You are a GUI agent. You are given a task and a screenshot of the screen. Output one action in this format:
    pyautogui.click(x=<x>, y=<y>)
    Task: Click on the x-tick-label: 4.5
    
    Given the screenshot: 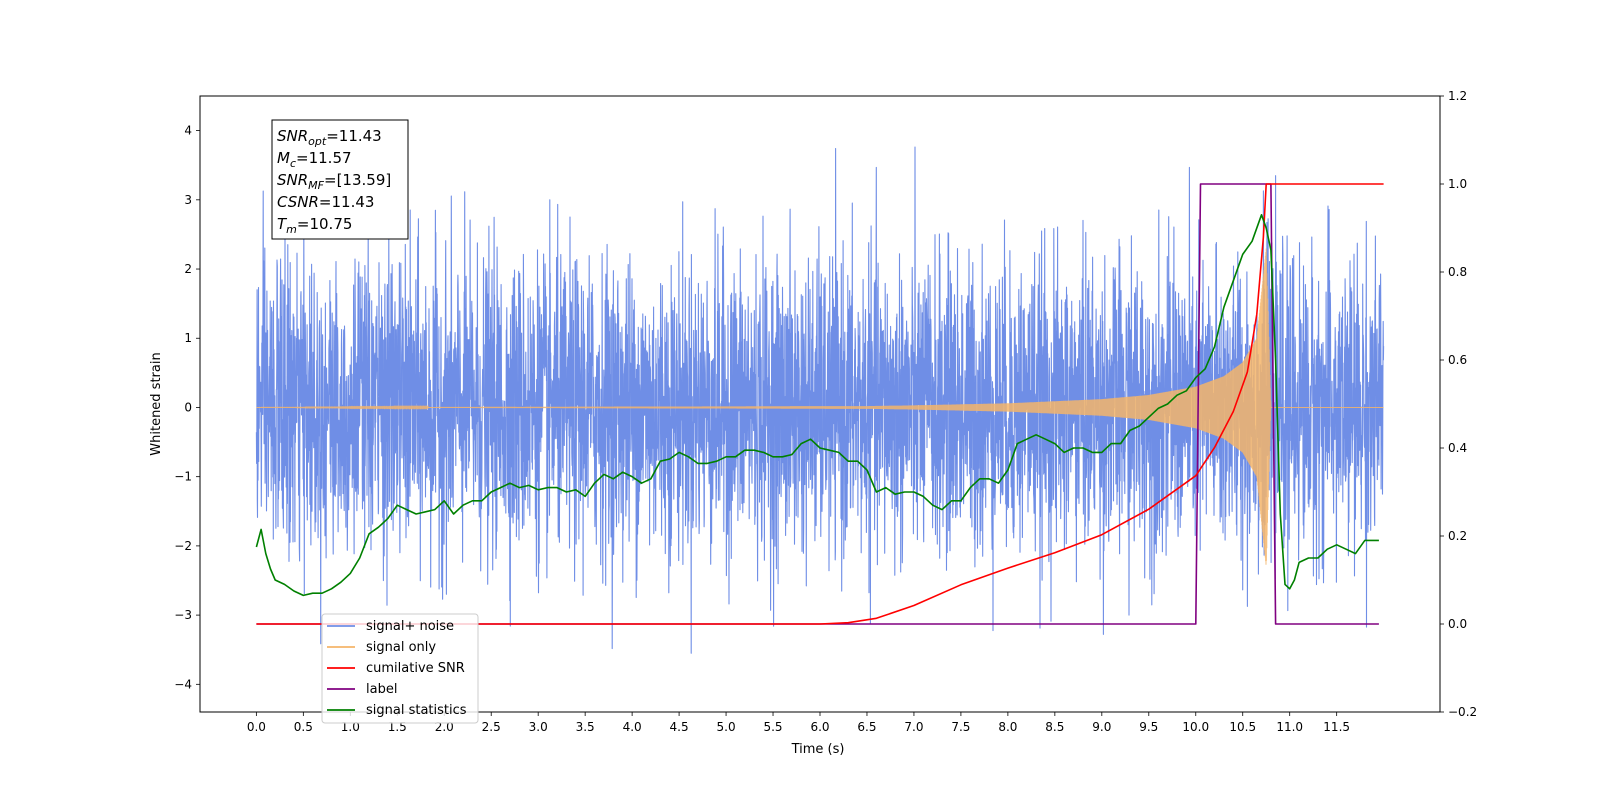 What is the action you would take?
    pyautogui.click(x=679, y=727)
    